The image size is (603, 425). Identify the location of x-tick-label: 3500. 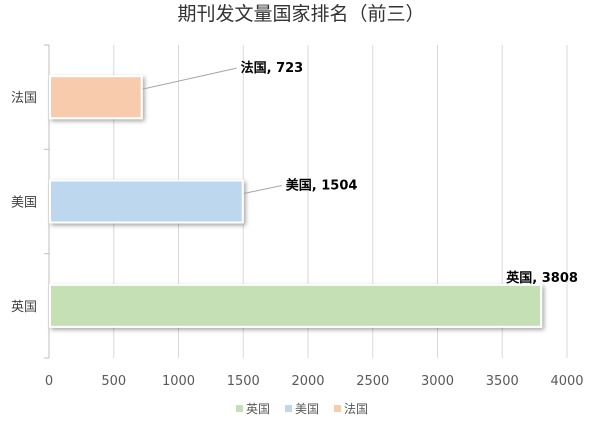
(502, 381).